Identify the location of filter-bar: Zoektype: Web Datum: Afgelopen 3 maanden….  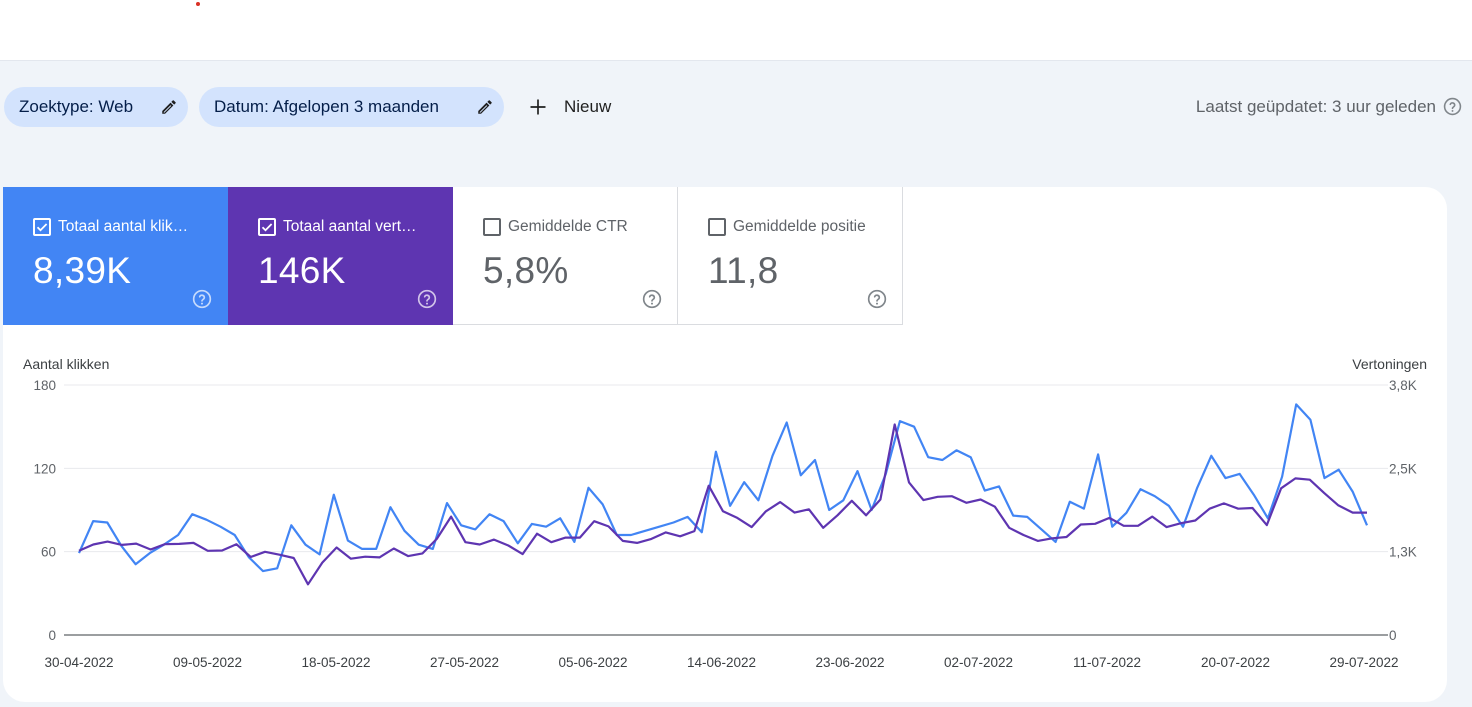
(736, 107).